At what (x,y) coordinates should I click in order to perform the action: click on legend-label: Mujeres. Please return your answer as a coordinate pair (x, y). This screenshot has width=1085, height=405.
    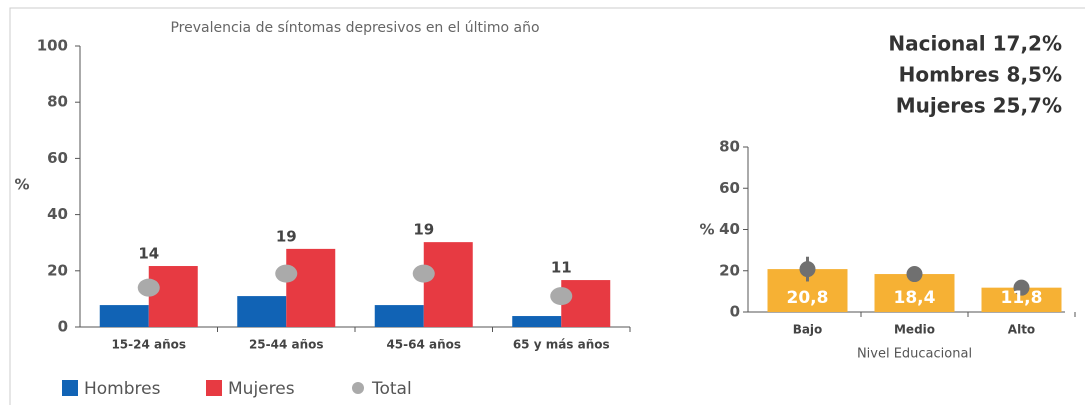
    Looking at the image, I should click on (261, 389).